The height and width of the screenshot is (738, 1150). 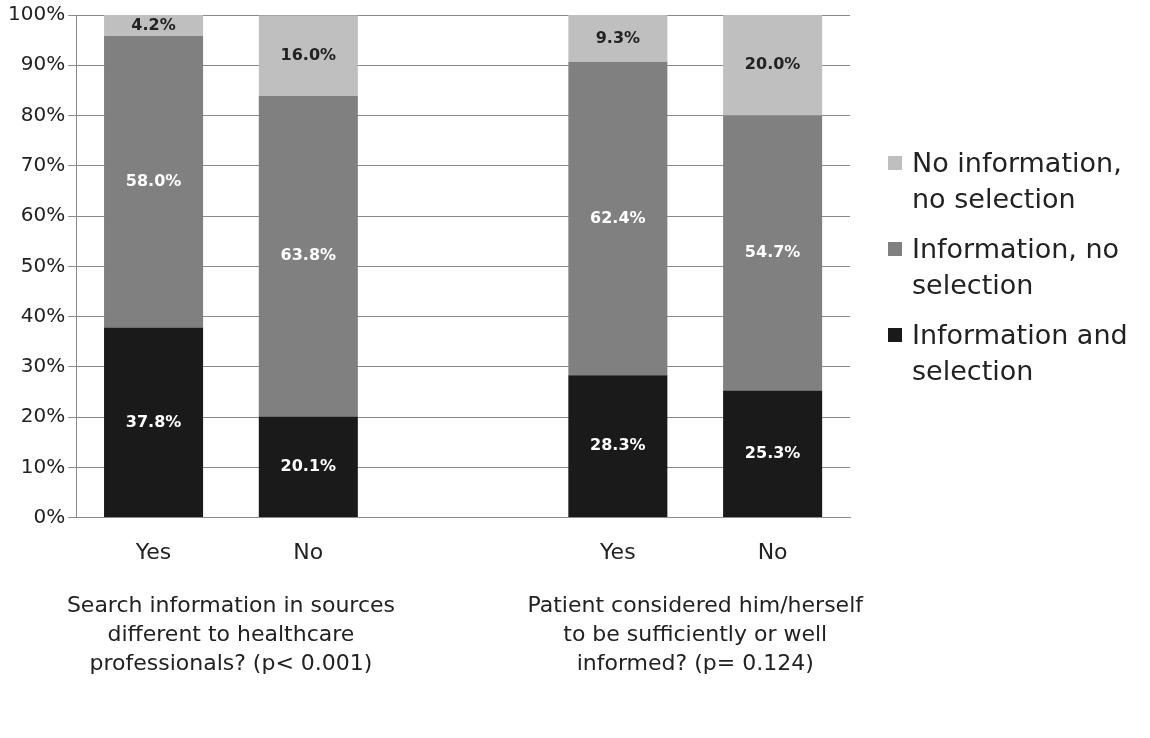 I want to click on y-tick-label: 50%, so click(x=43, y=264).